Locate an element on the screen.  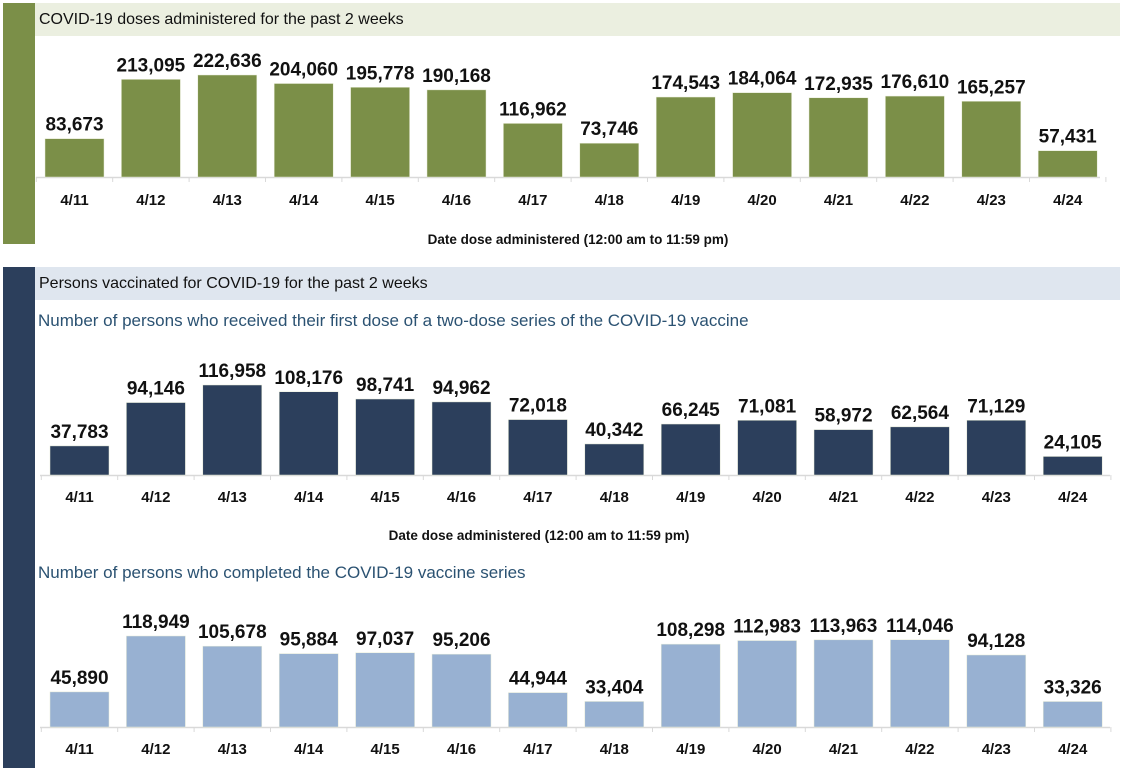
data-label: 33,326 is located at coordinates (1073, 688).